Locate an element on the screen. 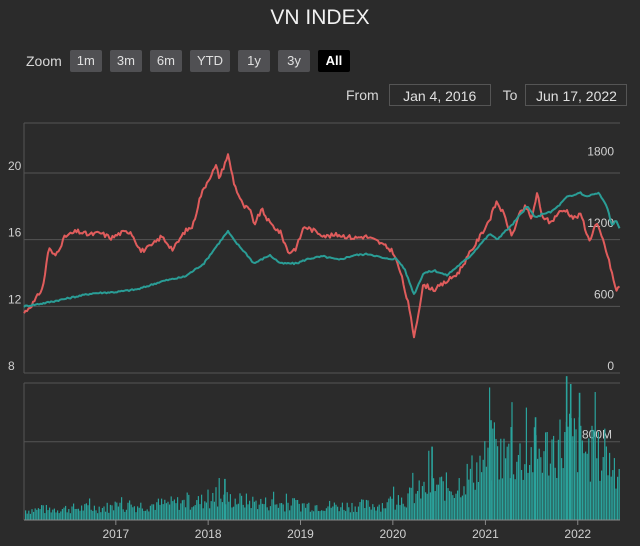 This screenshot has height=546, width=640. zoom-3m-button: 3m is located at coordinates (125, 61).